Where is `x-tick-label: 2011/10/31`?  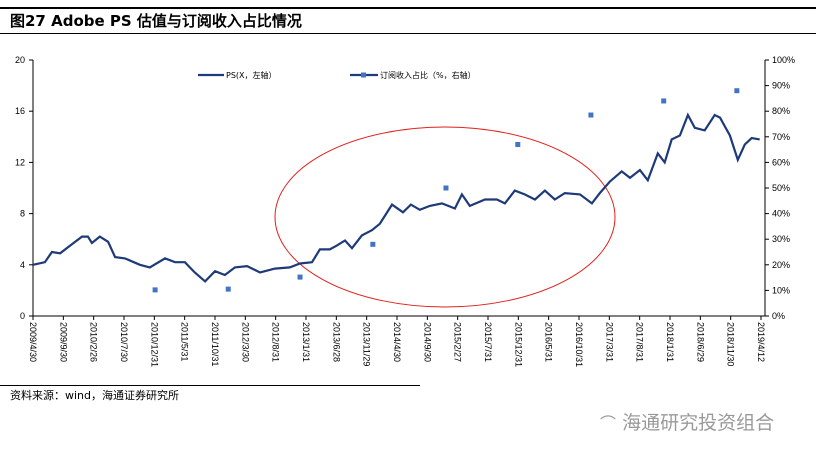 x-tick-label: 2011/10/31 is located at coordinates (215, 344).